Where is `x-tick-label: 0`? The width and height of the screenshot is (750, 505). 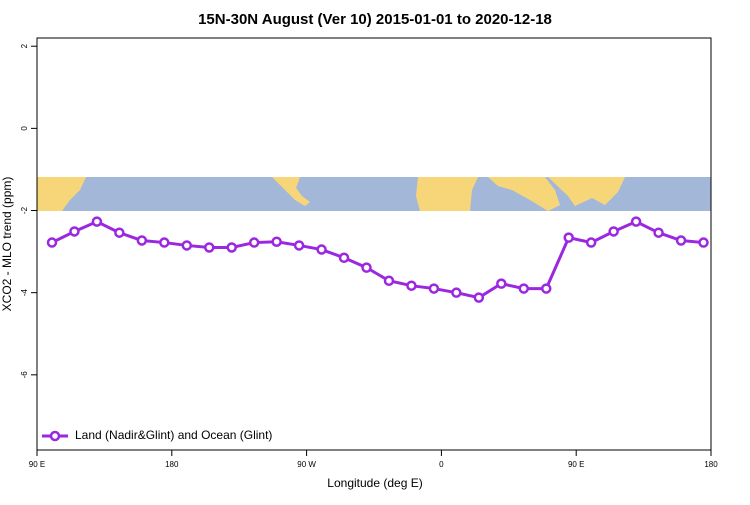
x-tick-label: 0 is located at coordinates (441, 464).